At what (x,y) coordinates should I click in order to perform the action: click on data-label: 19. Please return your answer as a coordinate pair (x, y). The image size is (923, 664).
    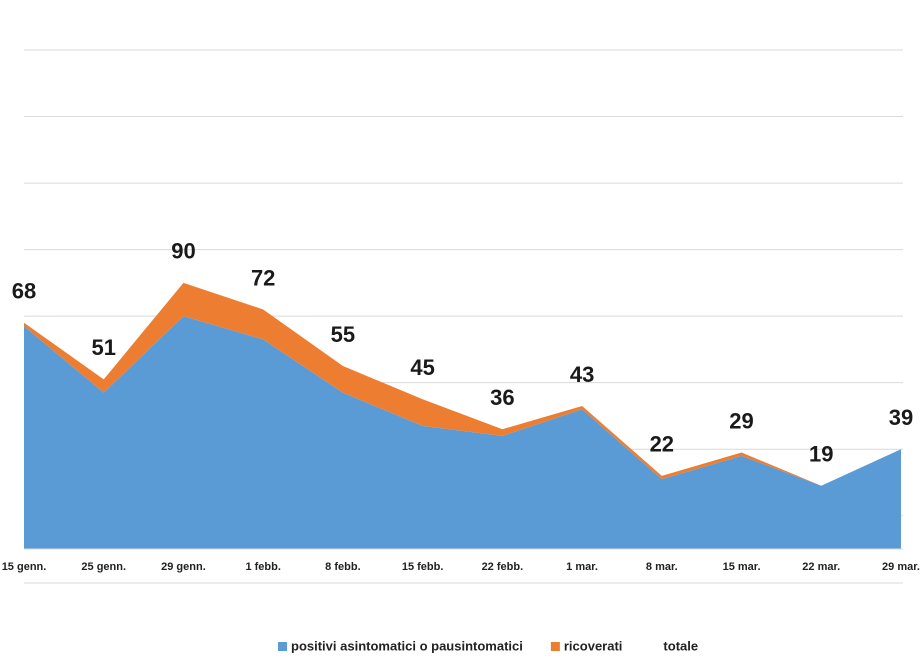
    Looking at the image, I should click on (821, 454).